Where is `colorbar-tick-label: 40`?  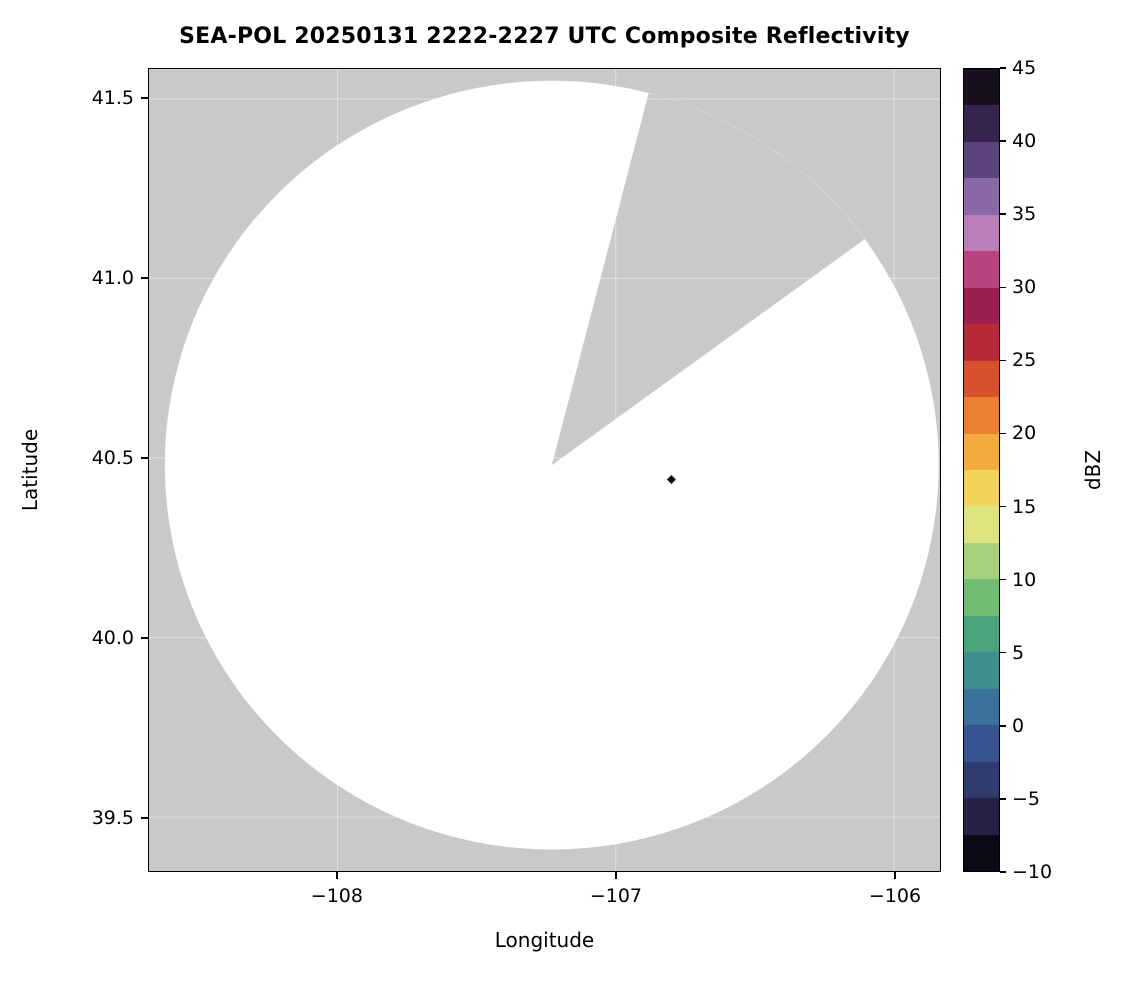
colorbar-tick-label: 40 is located at coordinates (1024, 141).